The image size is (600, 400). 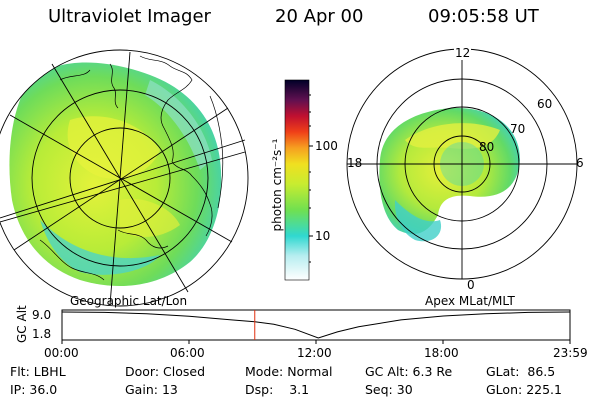 I want to click on mlt-label-18: 18, so click(x=355, y=163).